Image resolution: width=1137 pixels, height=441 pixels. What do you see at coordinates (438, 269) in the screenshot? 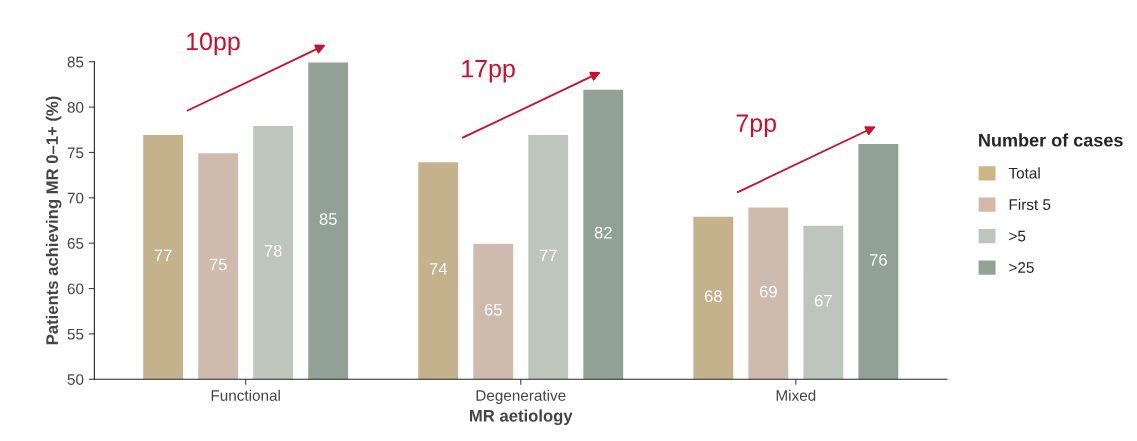
I see `data-label: 74` at bounding box center [438, 269].